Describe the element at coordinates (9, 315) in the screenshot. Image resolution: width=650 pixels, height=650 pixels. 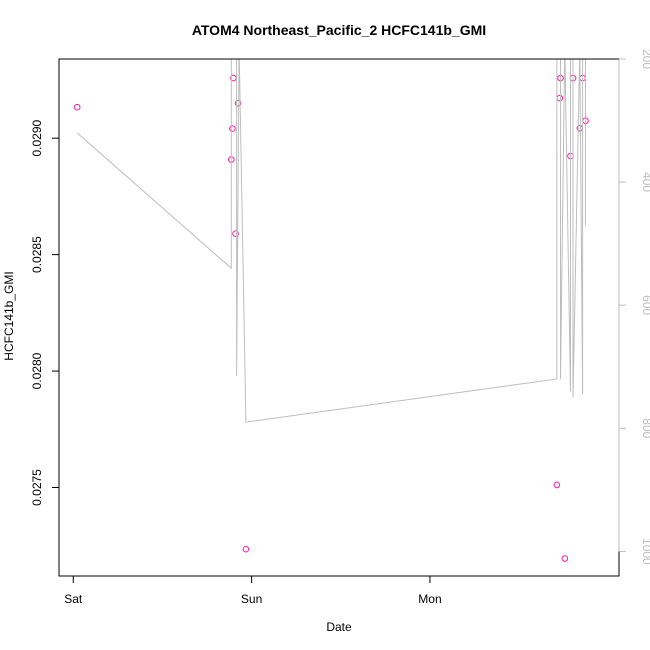
I see `y-axis-label: HCFC141b_GMI` at that location.